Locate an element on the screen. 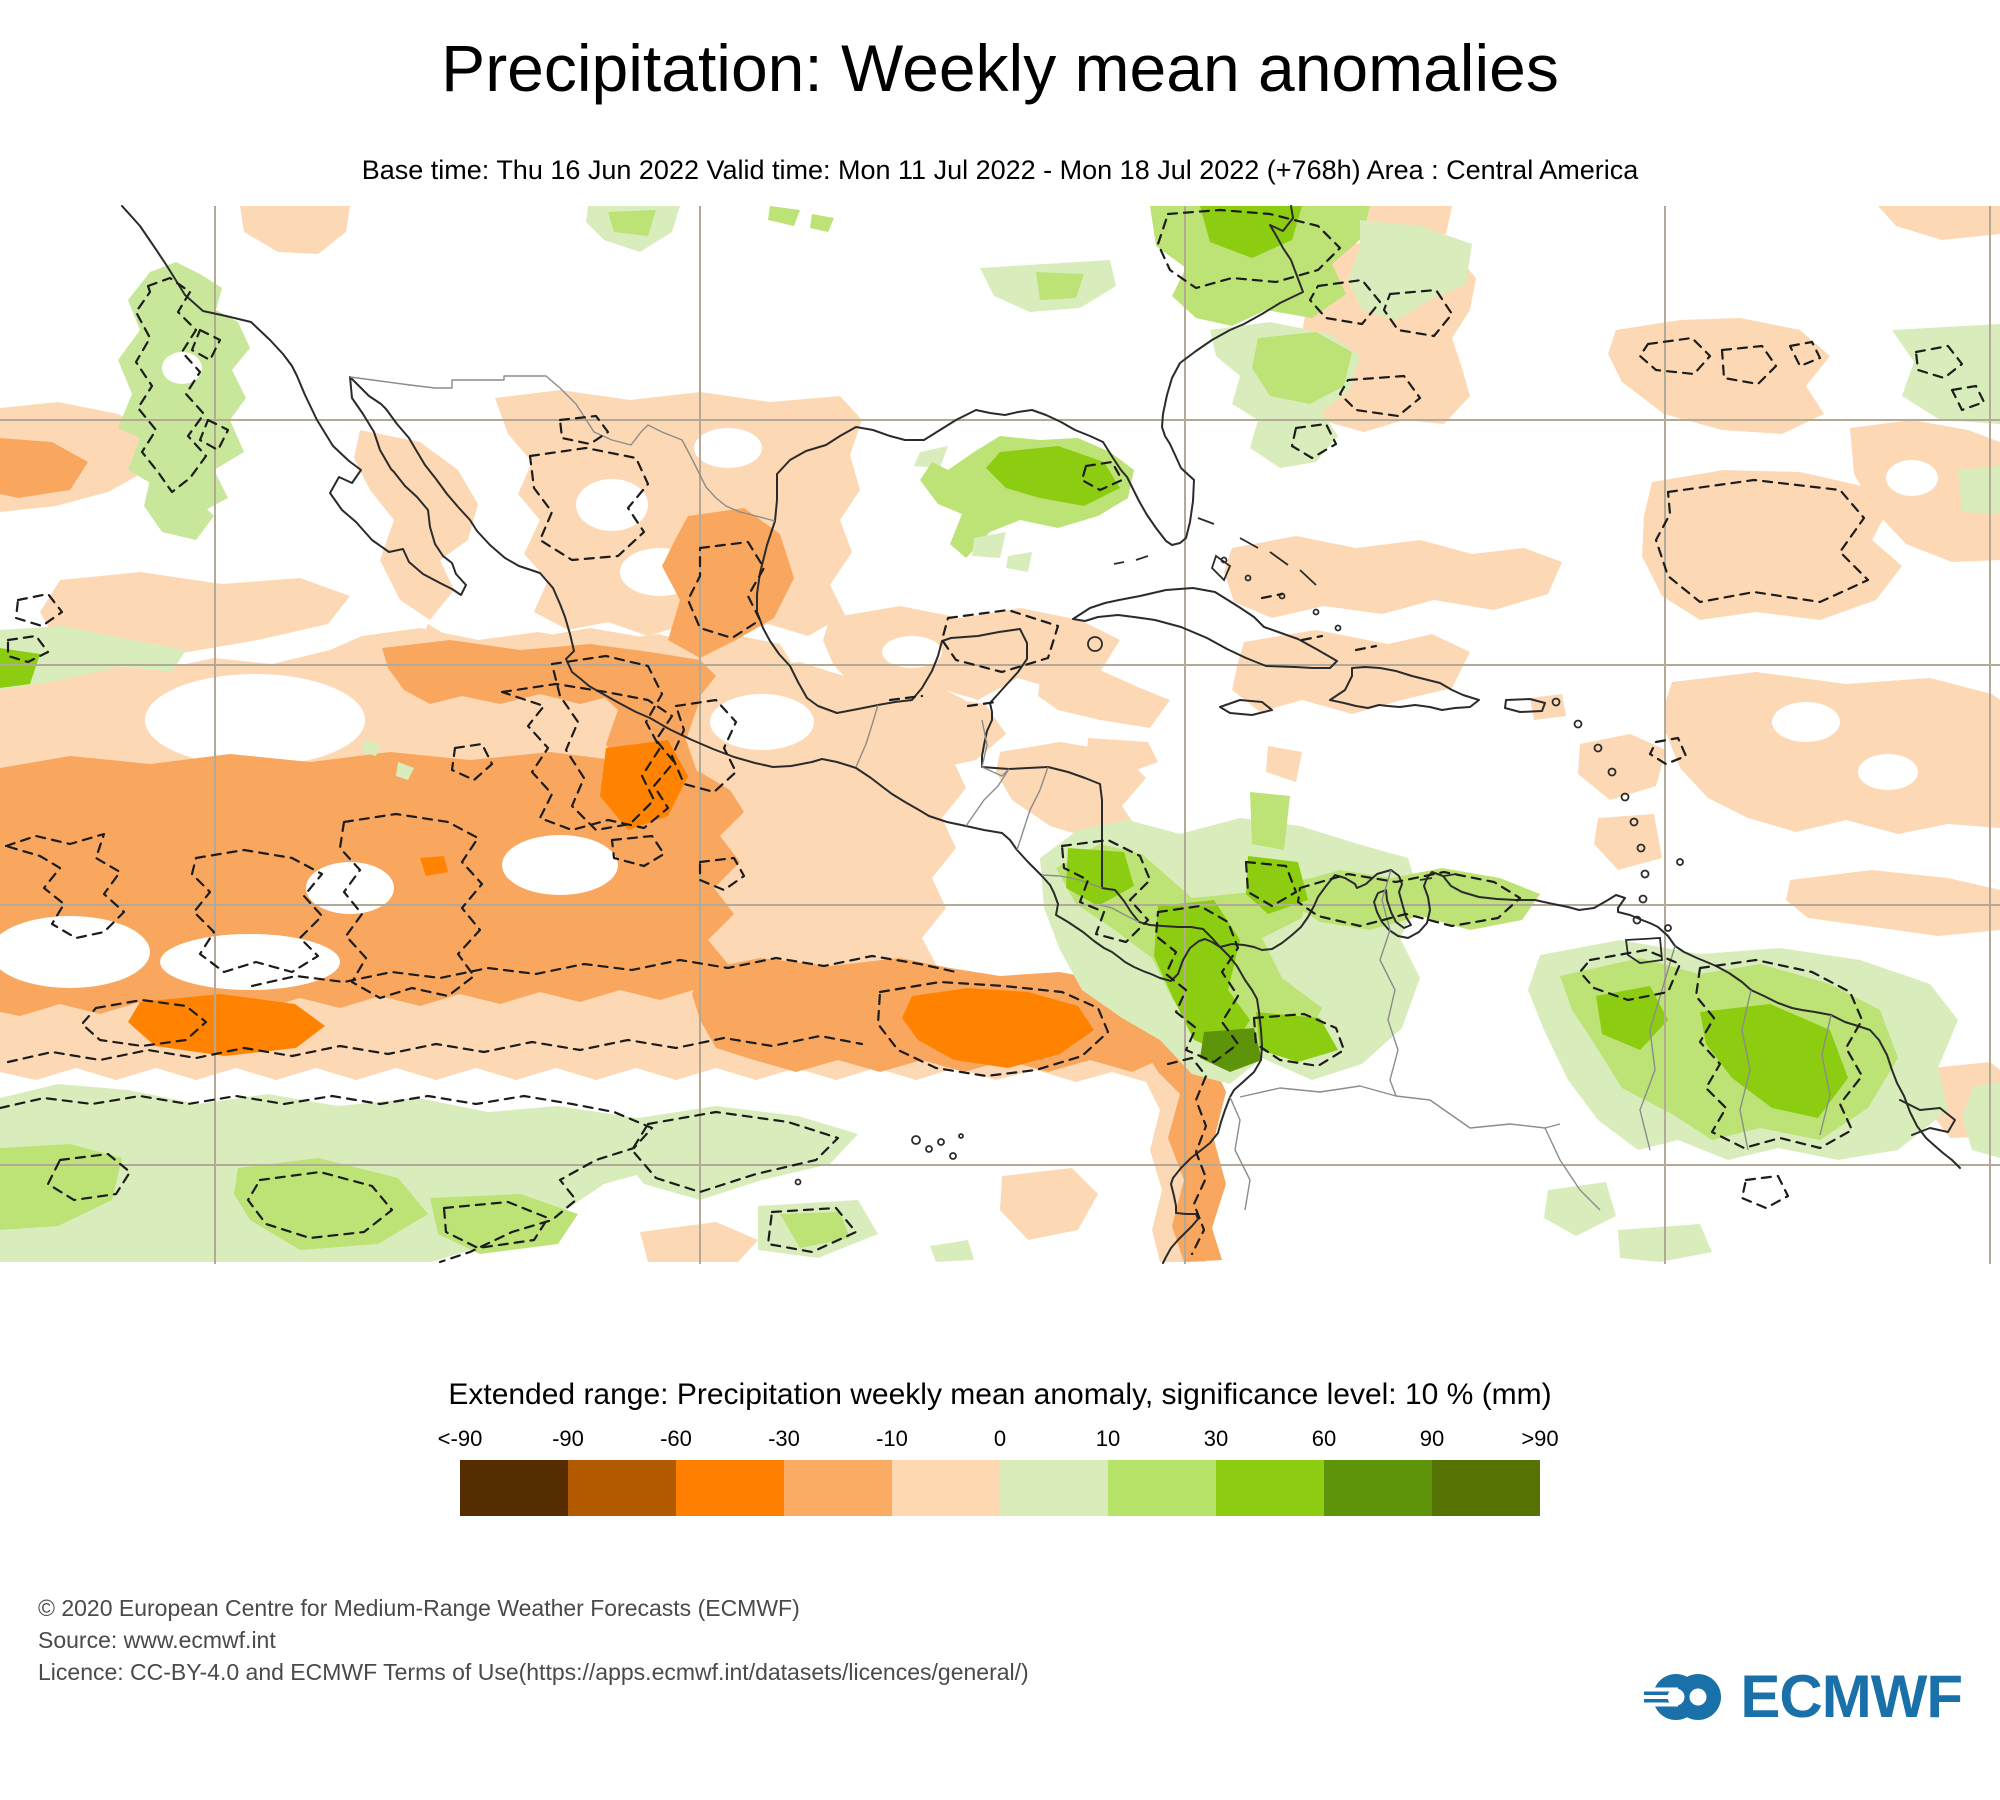  ecmwf-logo-icon is located at coordinates (1683, 1696).